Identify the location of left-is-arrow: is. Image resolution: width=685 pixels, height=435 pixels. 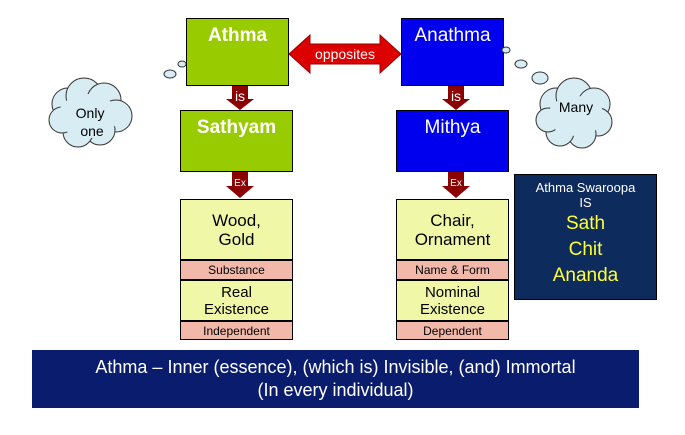
(240, 98).